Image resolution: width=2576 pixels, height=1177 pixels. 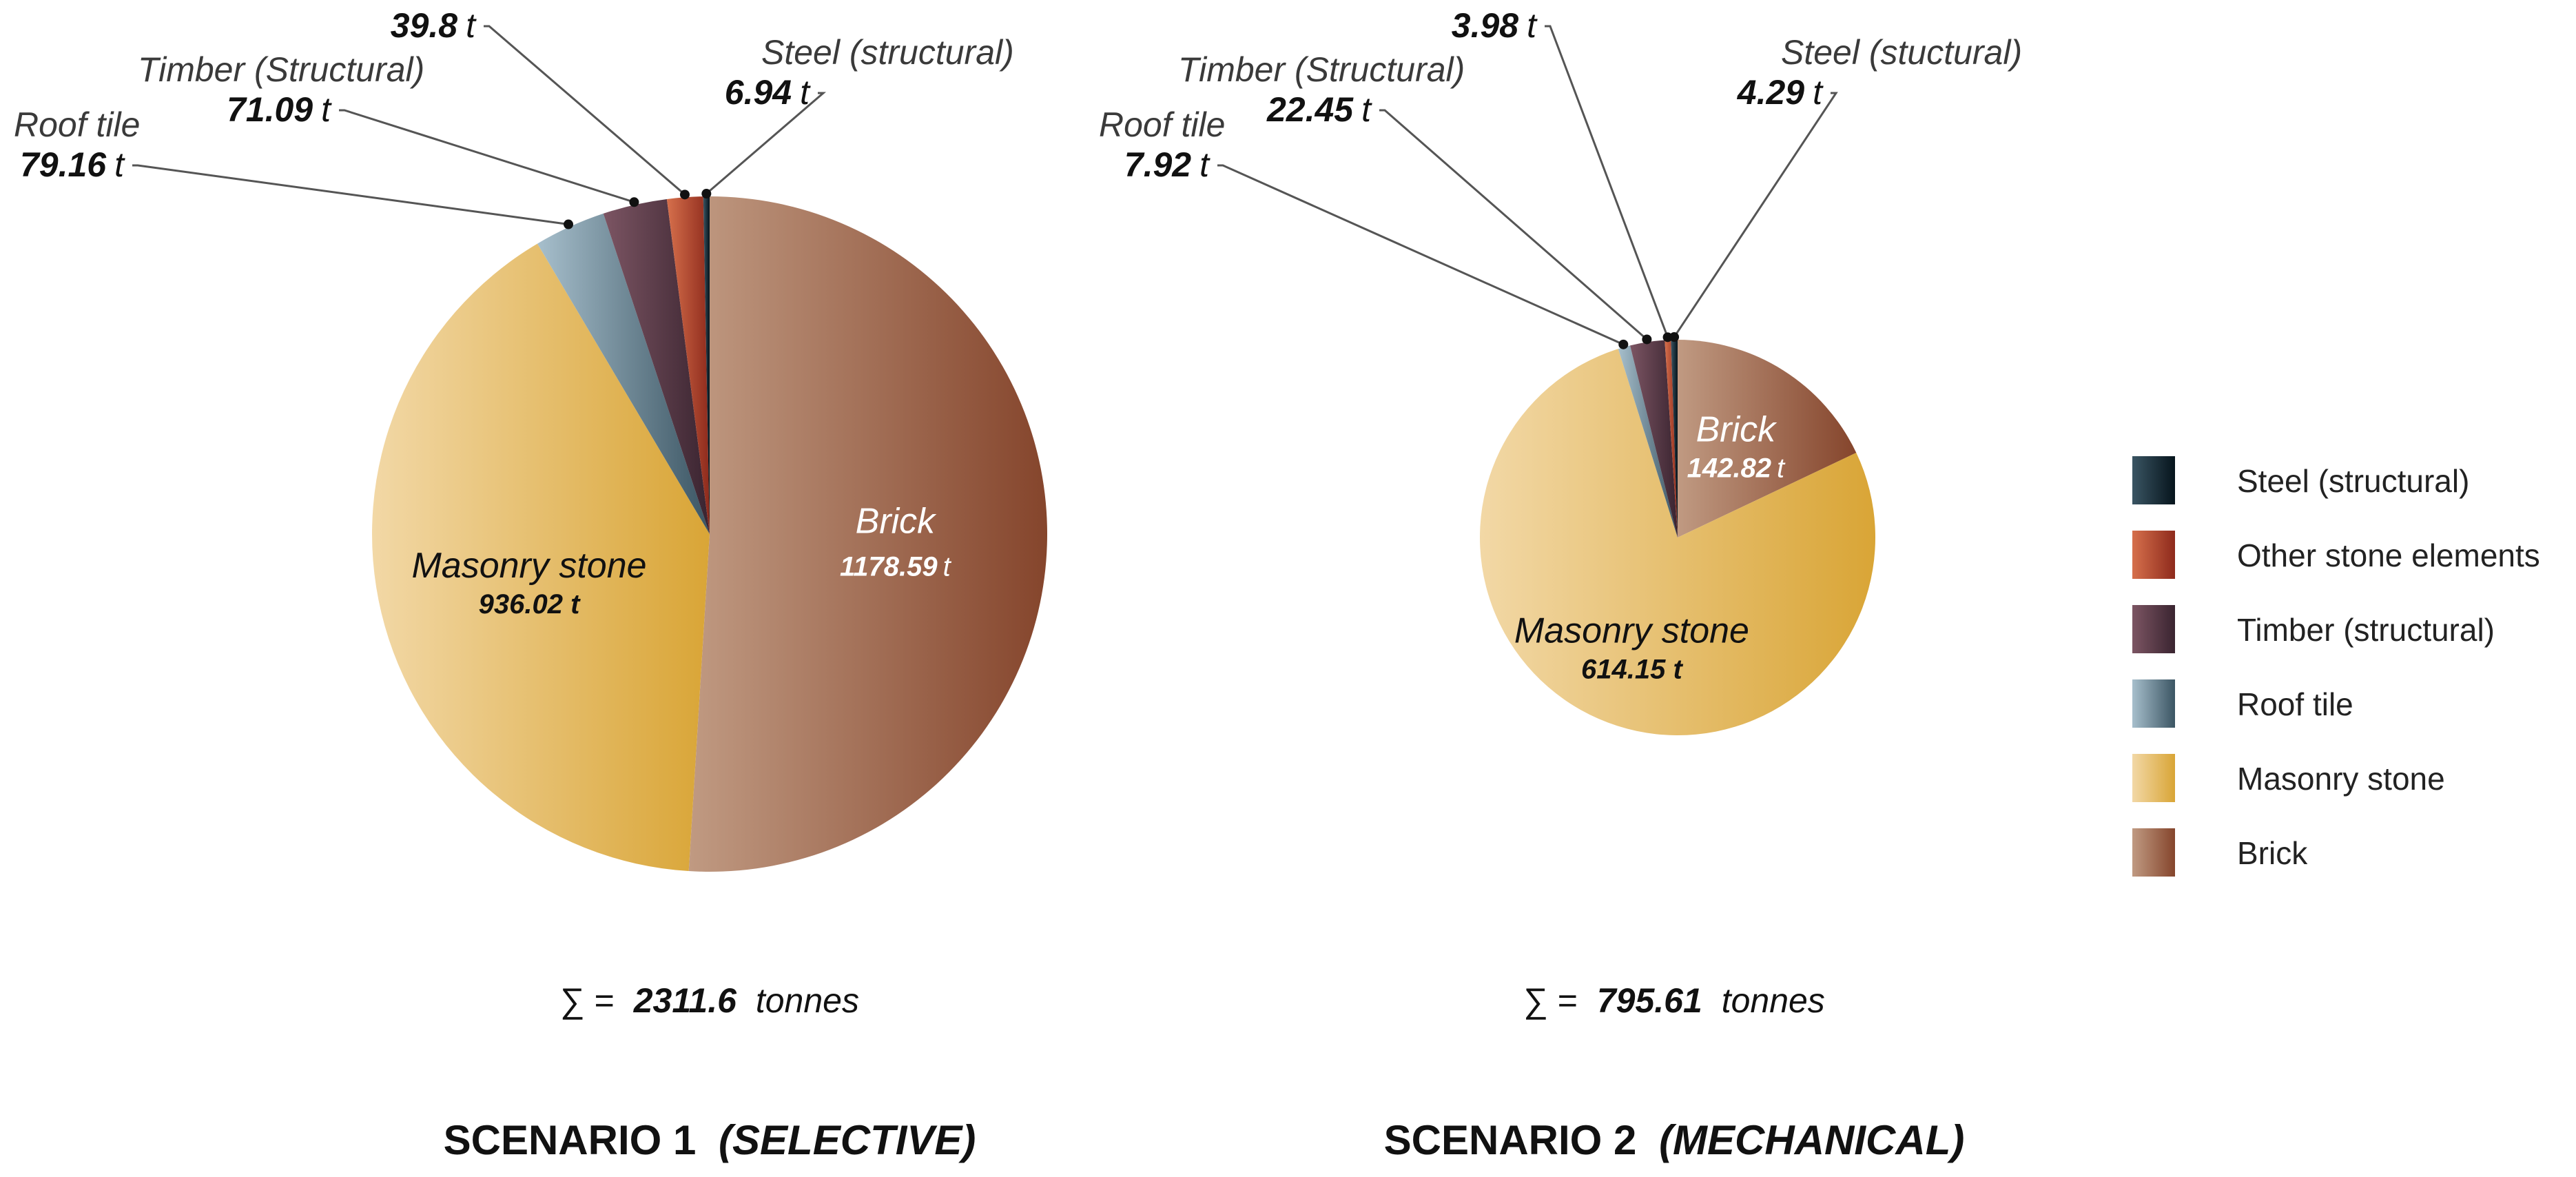 What do you see at coordinates (1677, 542) in the screenshot?
I see `pie2-slice-masonry` at bounding box center [1677, 542].